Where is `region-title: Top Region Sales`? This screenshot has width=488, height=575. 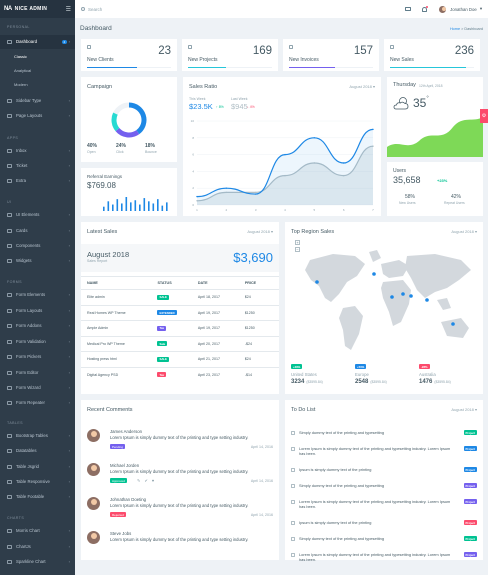 region-title: Top Region Sales is located at coordinates (313, 232).